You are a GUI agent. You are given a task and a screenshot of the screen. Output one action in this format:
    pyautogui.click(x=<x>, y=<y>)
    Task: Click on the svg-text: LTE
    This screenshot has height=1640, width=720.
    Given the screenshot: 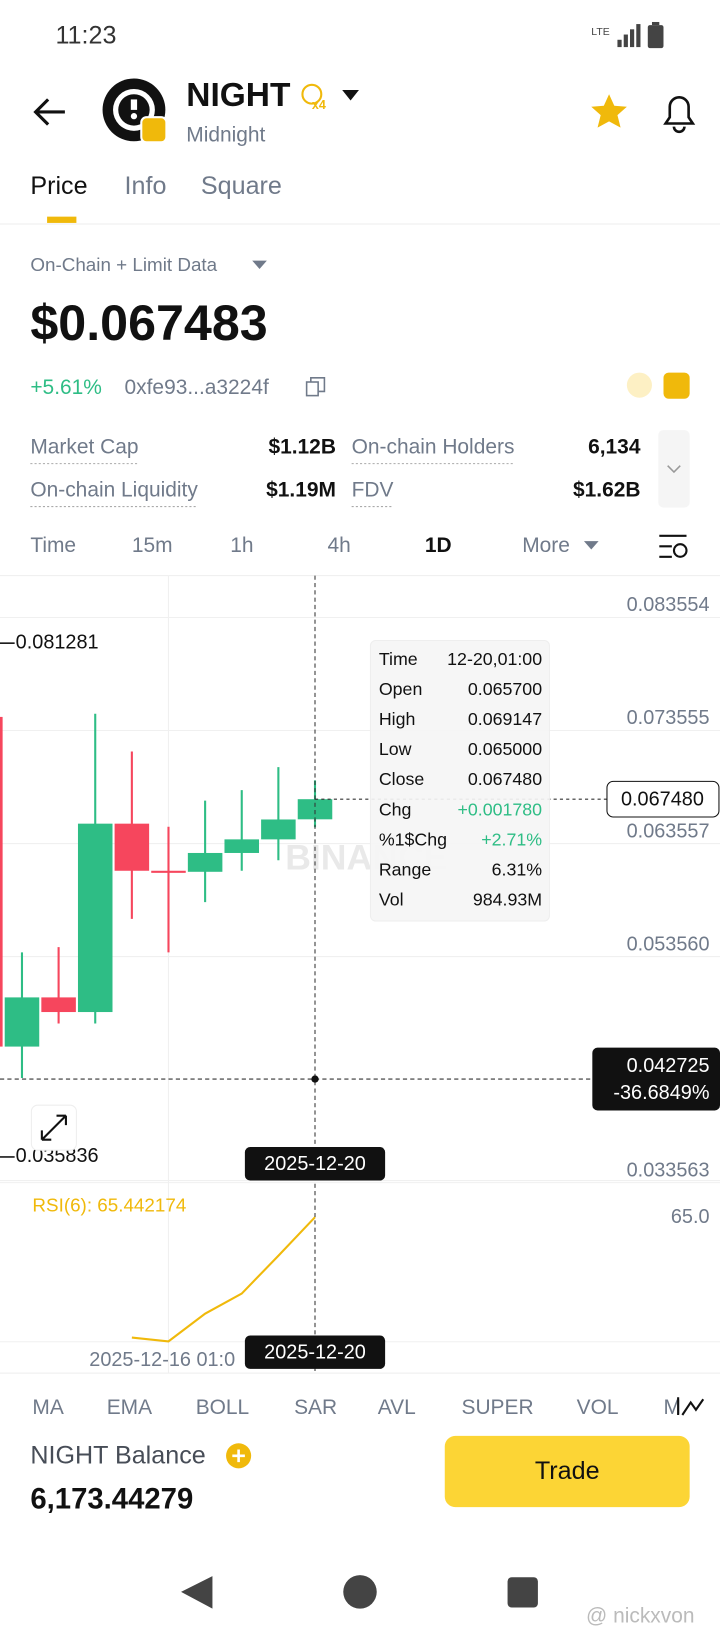 What is the action you would take?
    pyautogui.click(x=600, y=32)
    